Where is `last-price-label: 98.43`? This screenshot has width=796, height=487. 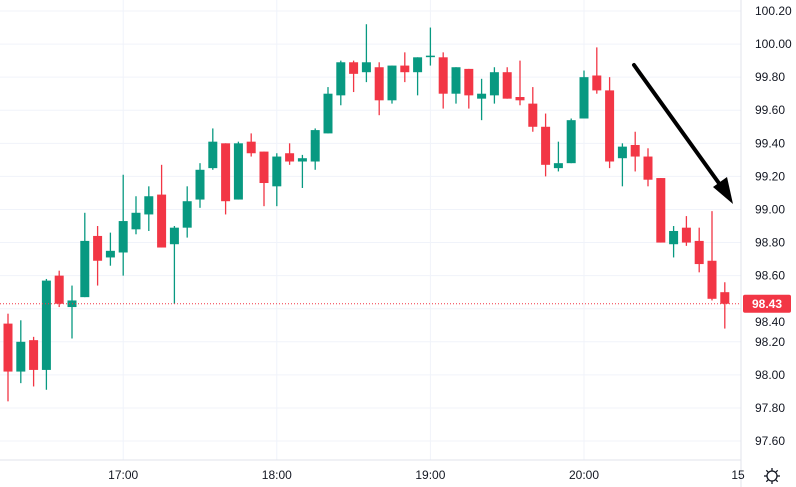
last-price-label: 98.43 is located at coordinates (767, 304).